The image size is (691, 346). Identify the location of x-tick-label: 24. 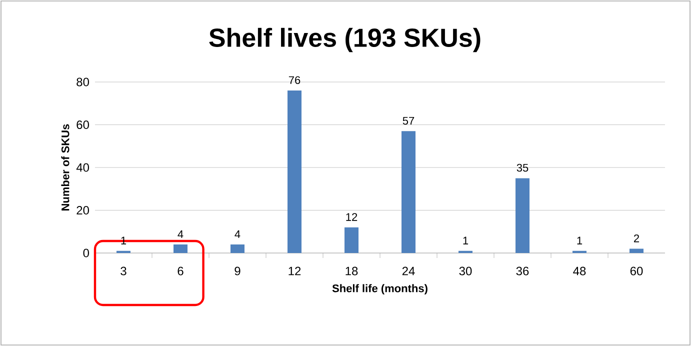
(408, 271).